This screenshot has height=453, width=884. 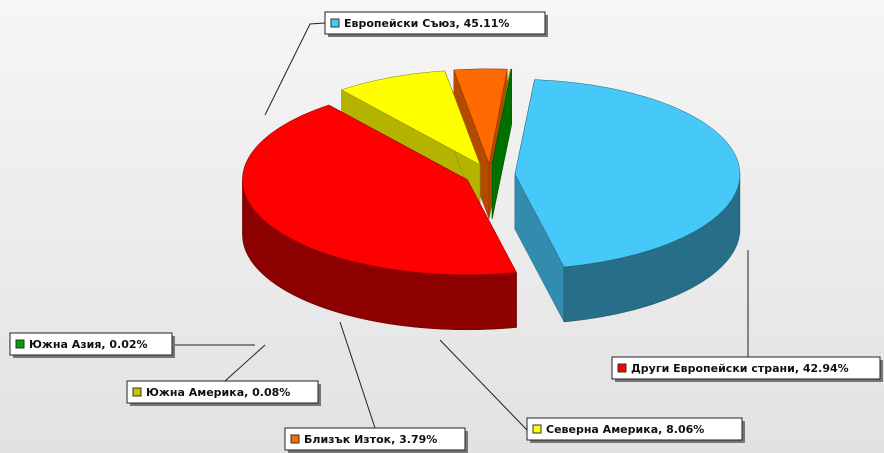 What do you see at coordinates (740, 368) in the screenshot?
I see `data-label: Други Европейски страни, 42.94%` at bounding box center [740, 368].